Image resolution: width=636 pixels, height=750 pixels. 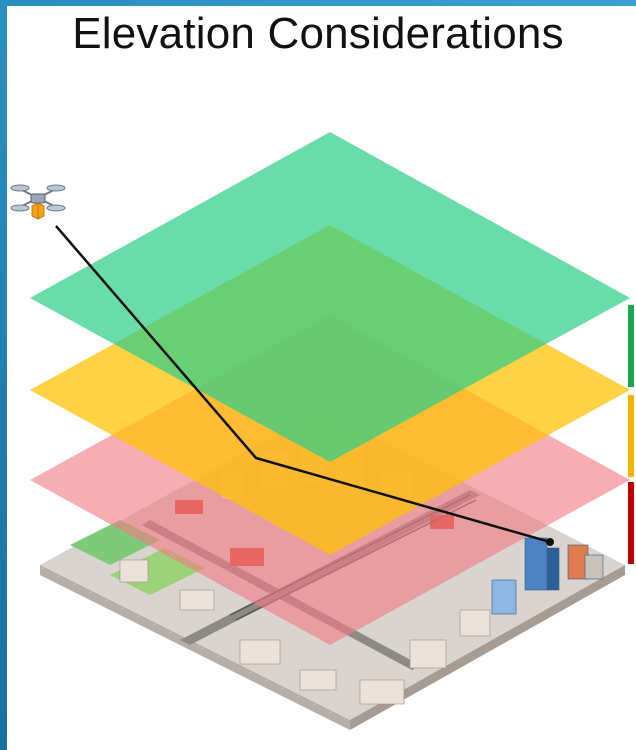 What do you see at coordinates (38, 202) in the screenshot?
I see `drone-icon` at bounding box center [38, 202].